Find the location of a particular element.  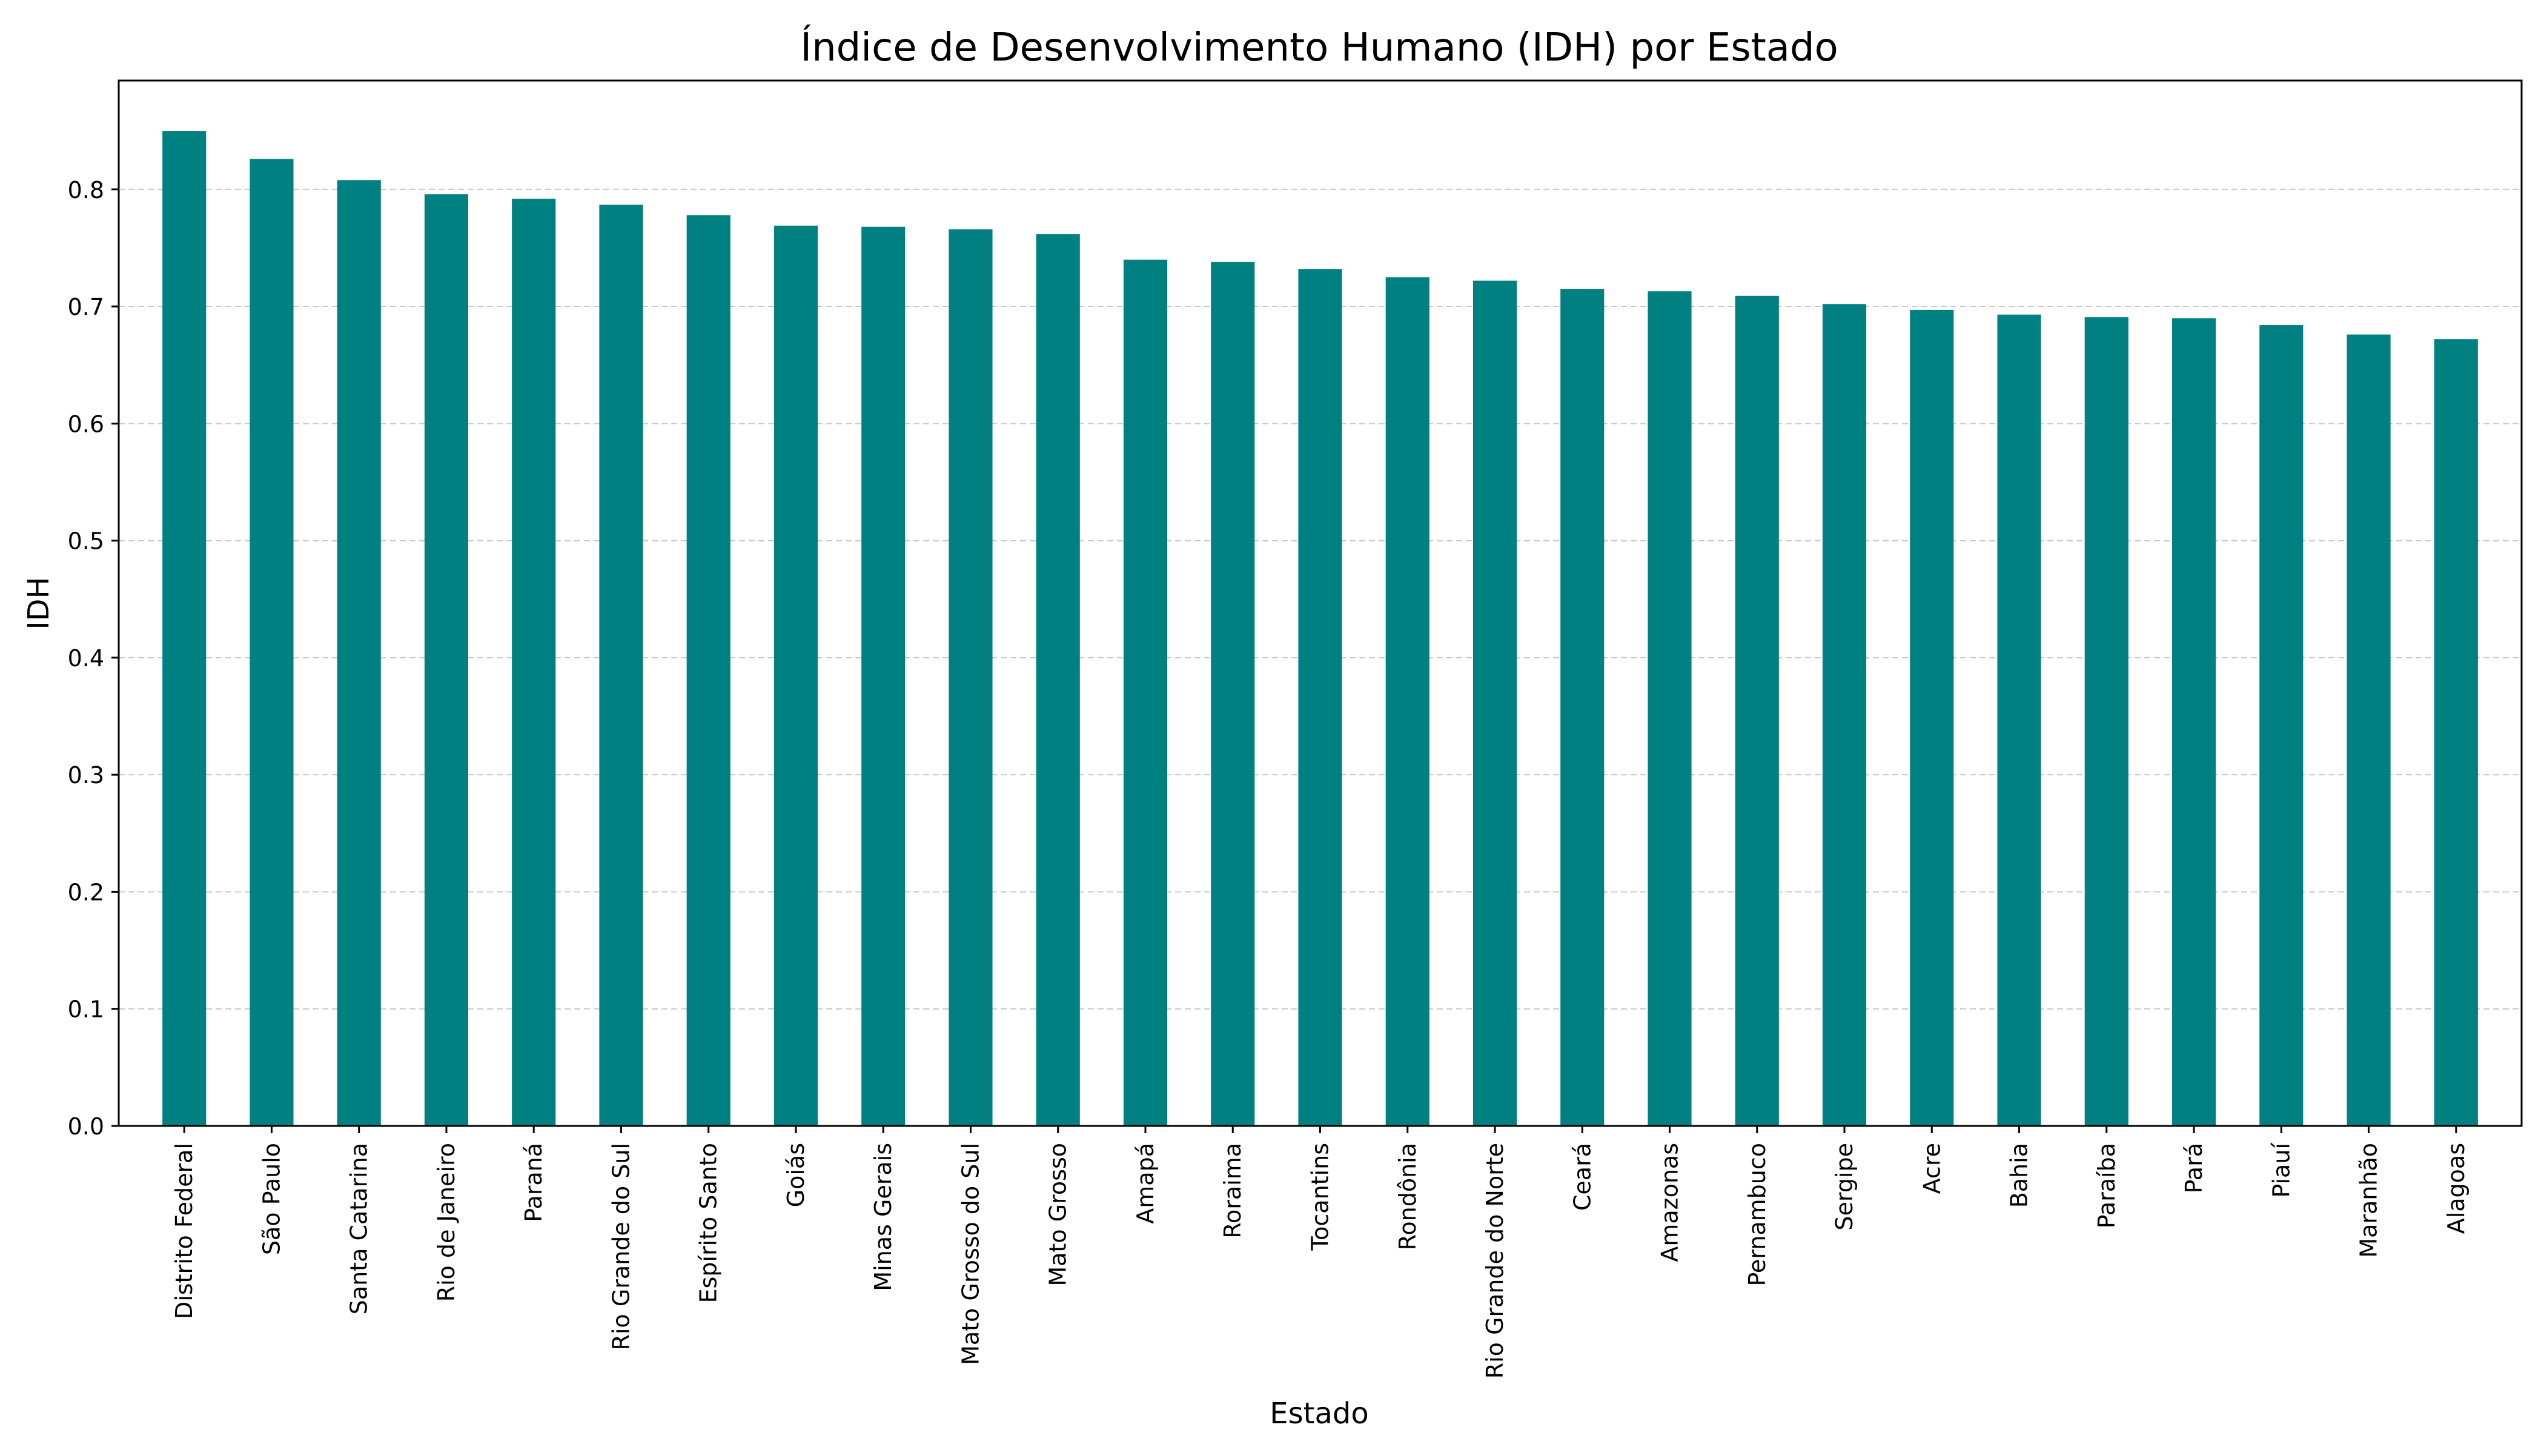

y-tick-label: 0.0 is located at coordinates (86, 1126).